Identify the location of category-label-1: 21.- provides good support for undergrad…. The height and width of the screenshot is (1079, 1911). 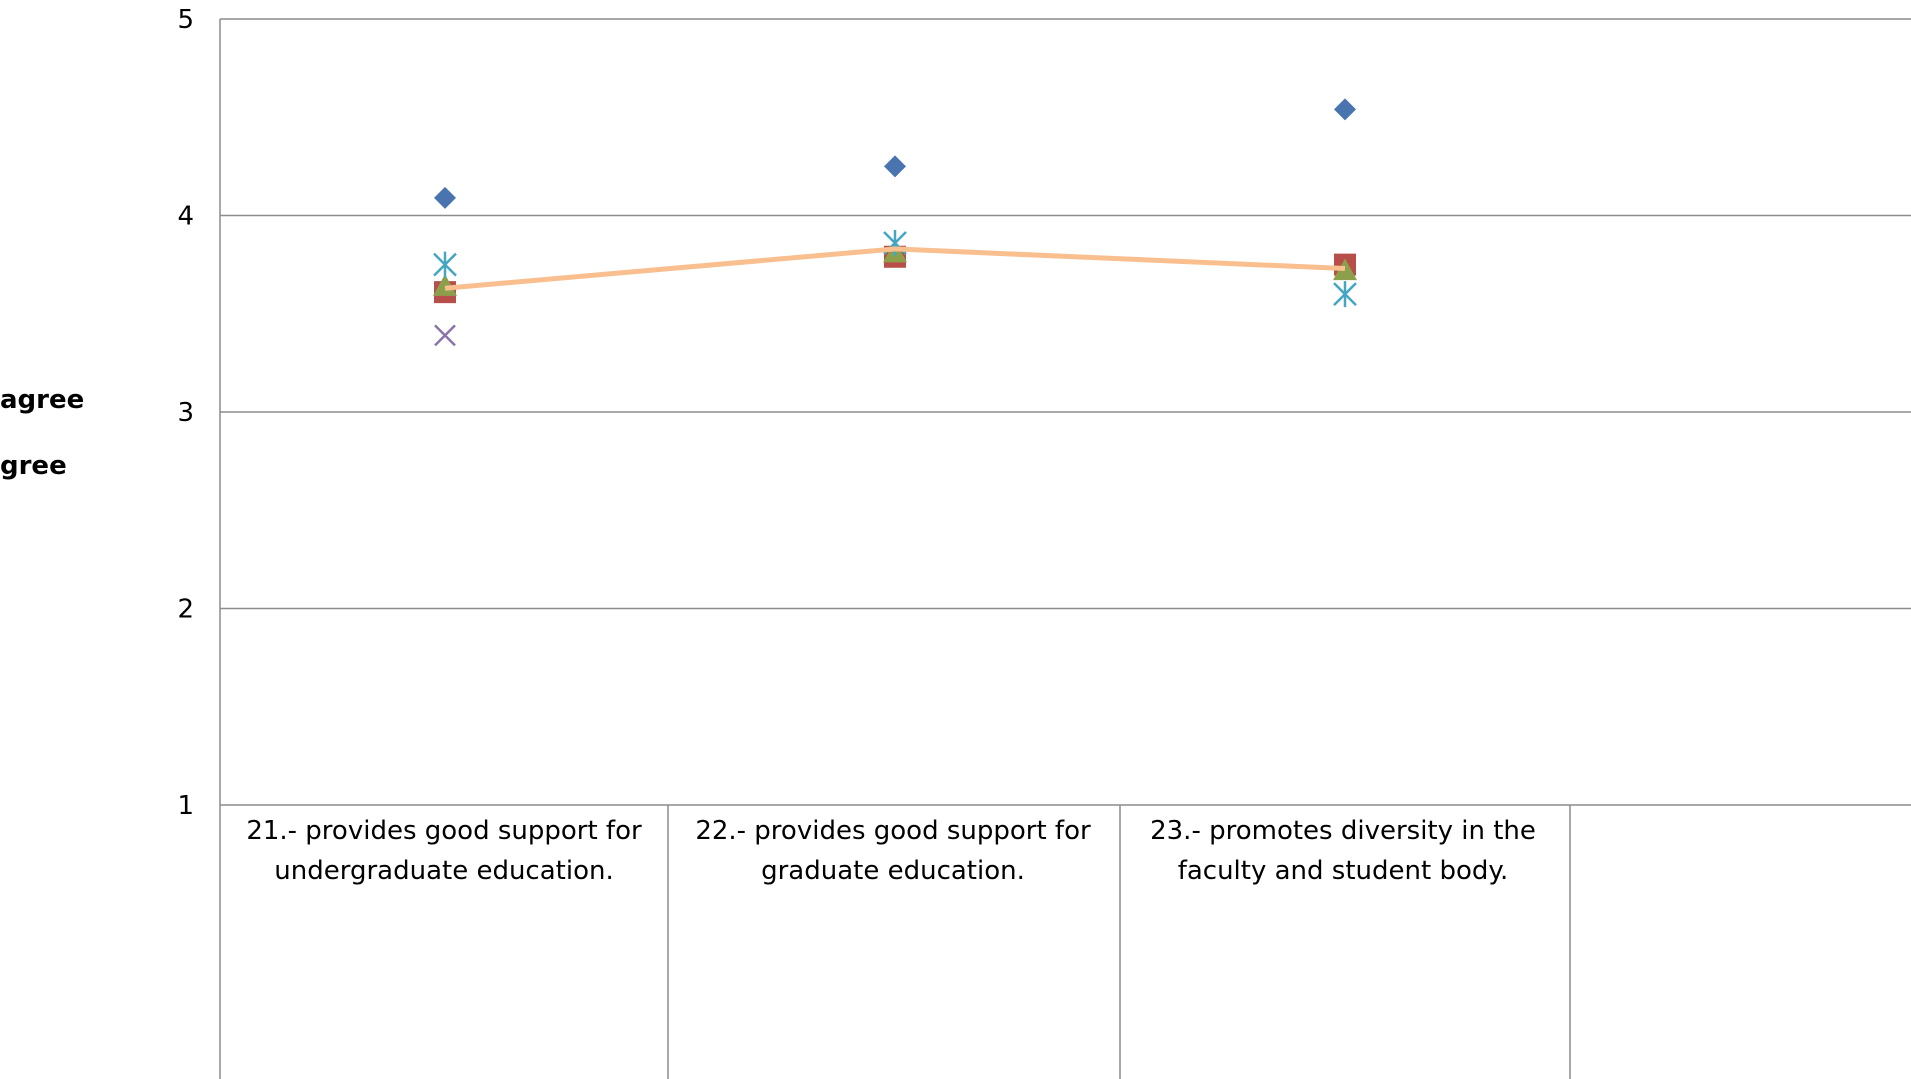
(444, 851).